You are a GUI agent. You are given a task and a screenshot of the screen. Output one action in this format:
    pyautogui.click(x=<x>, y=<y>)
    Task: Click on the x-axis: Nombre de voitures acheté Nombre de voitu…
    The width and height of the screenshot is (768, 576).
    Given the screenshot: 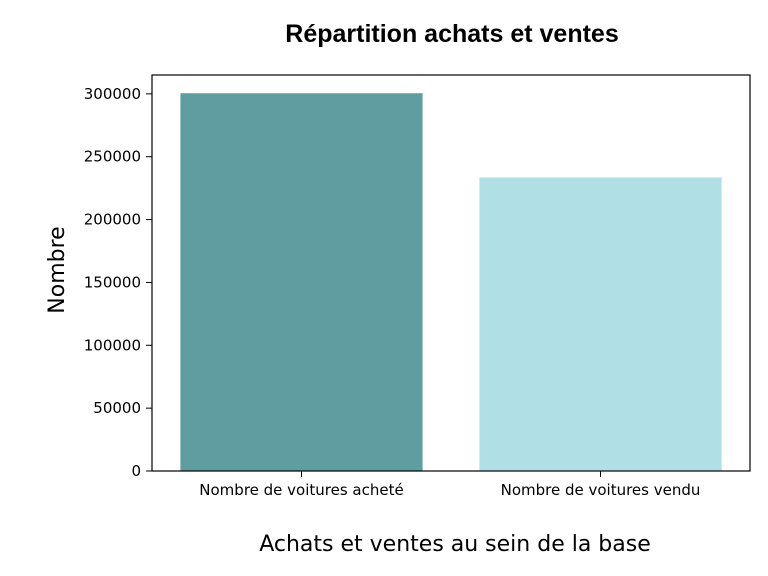 What is the action you would take?
    pyautogui.click(x=449, y=485)
    